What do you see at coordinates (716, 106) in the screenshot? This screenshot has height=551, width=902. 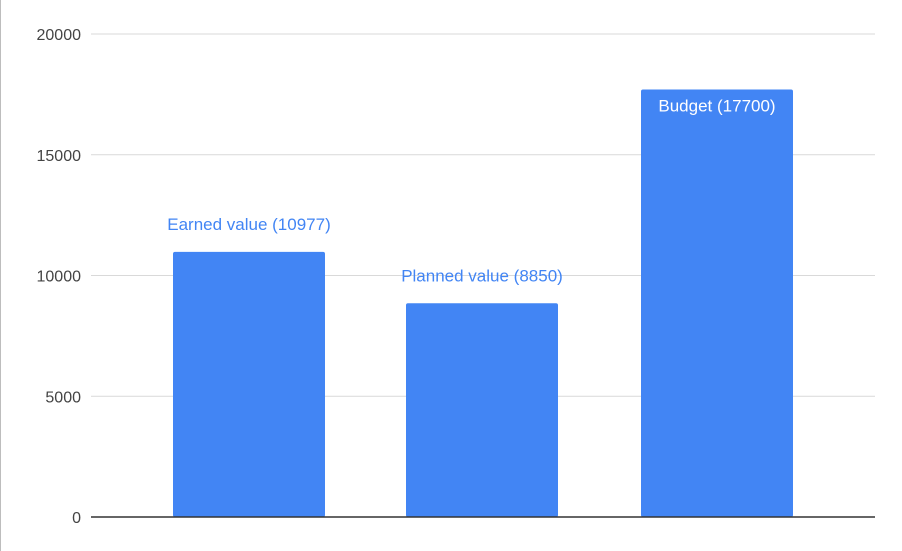 I see `data-label: Budget (17700)` at bounding box center [716, 106].